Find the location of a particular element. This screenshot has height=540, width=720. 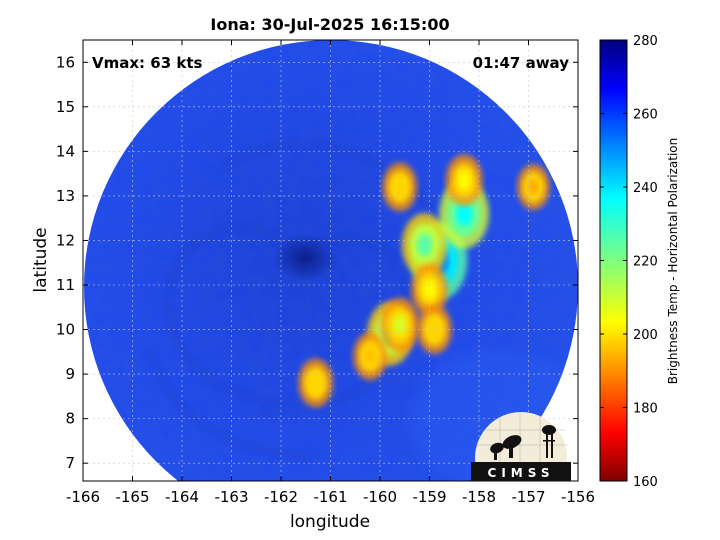

colorbar-tick-label: 220 is located at coordinates (645, 262).